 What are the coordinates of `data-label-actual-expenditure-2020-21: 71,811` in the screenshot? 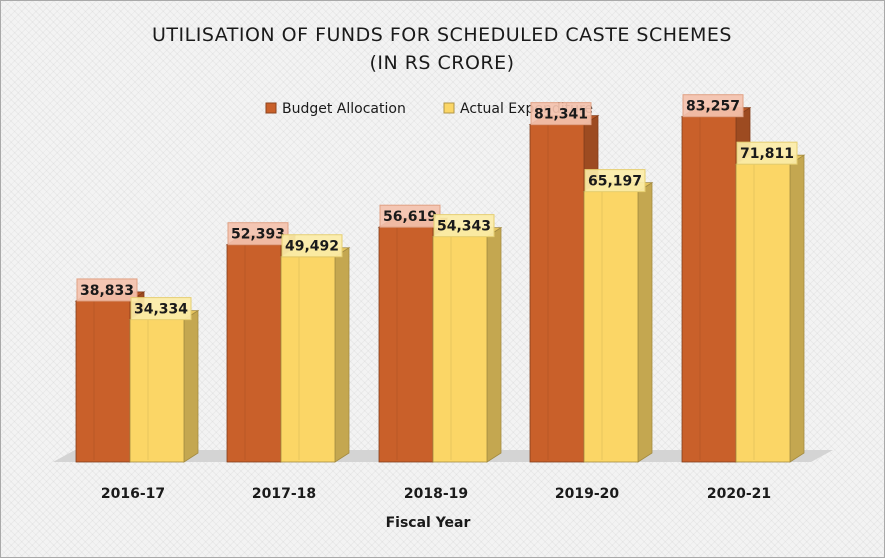 It's located at (767, 153).